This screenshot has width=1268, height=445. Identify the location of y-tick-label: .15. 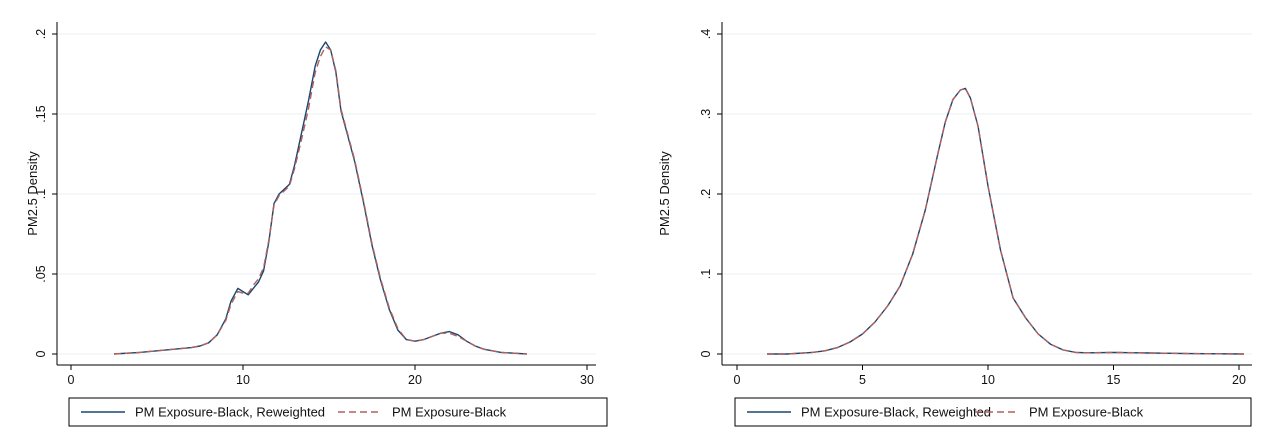
(41, 113).